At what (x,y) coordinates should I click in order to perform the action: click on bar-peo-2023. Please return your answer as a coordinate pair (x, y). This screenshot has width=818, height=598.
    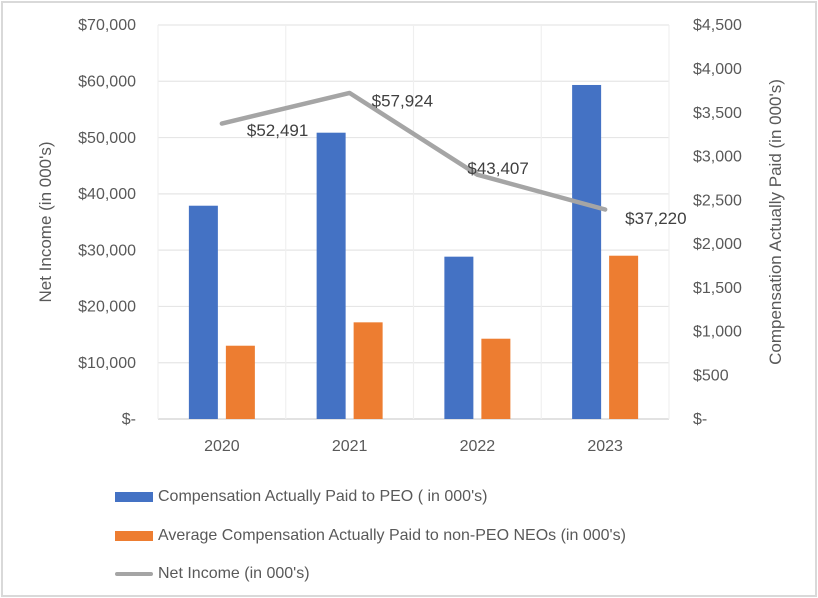
    Looking at the image, I should click on (587, 251).